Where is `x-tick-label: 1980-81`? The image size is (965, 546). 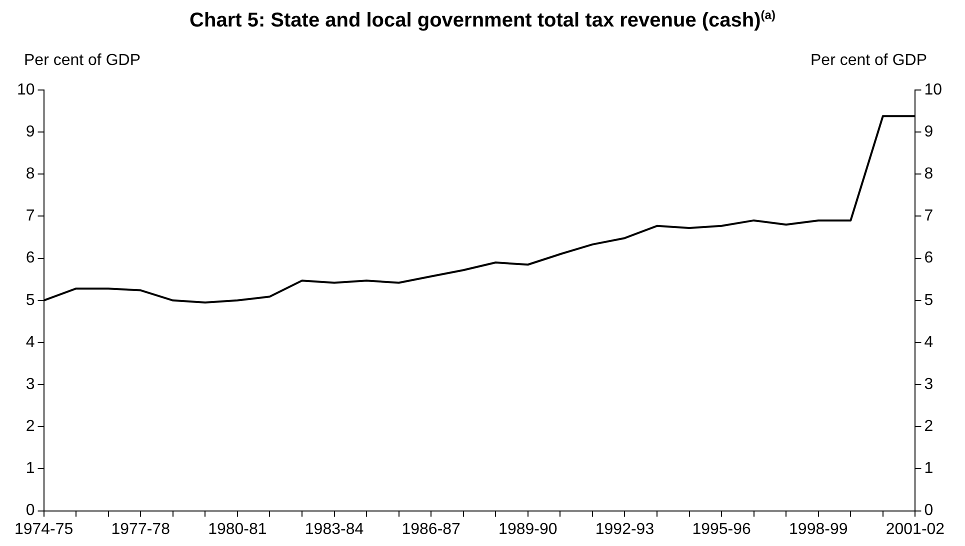
x-tick-label: 1980-81 is located at coordinates (237, 529).